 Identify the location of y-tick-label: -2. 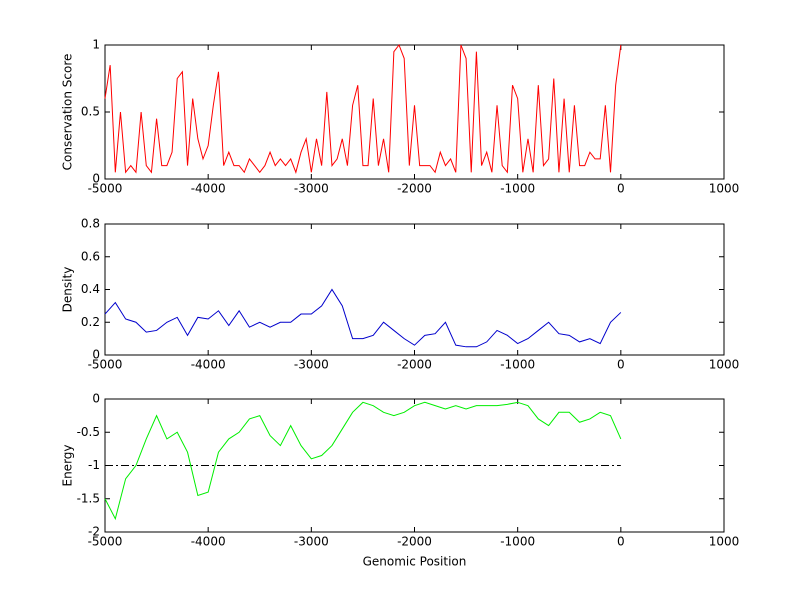
(94, 532).